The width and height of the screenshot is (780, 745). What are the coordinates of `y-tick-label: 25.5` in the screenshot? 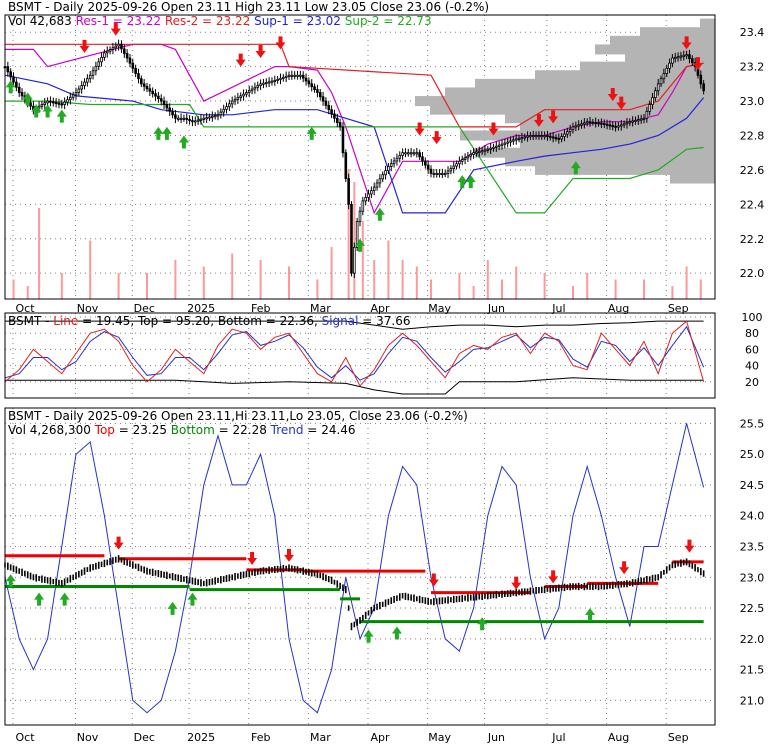 It's located at (752, 423).